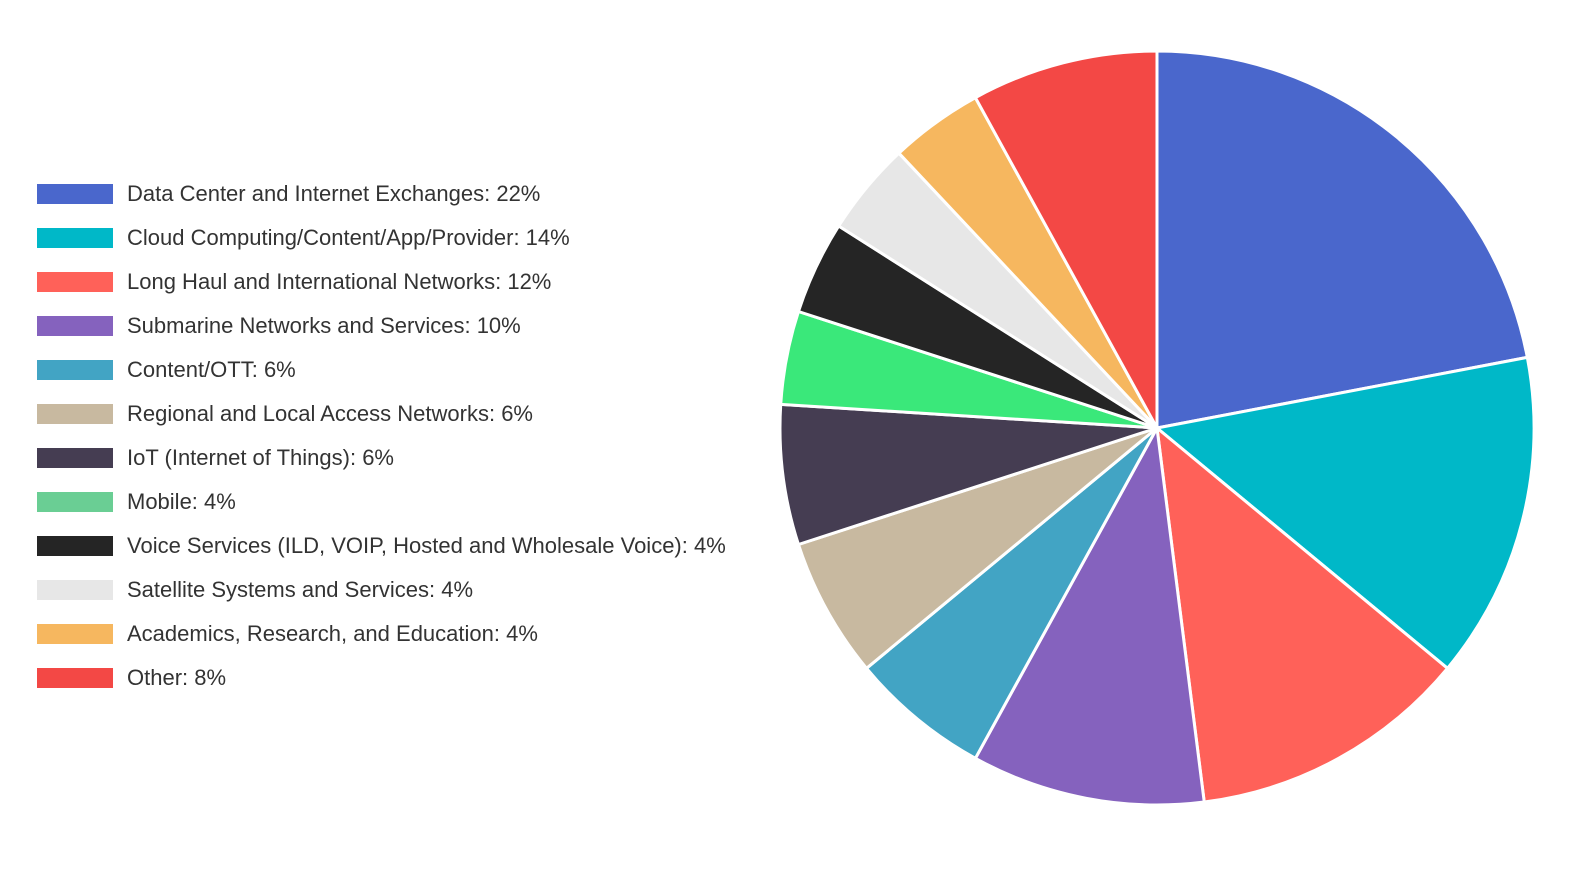  What do you see at coordinates (334, 193) in the screenshot?
I see `legend-label: Data Center and Internet Exchanges: 22%` at bounding box center [334, 193].